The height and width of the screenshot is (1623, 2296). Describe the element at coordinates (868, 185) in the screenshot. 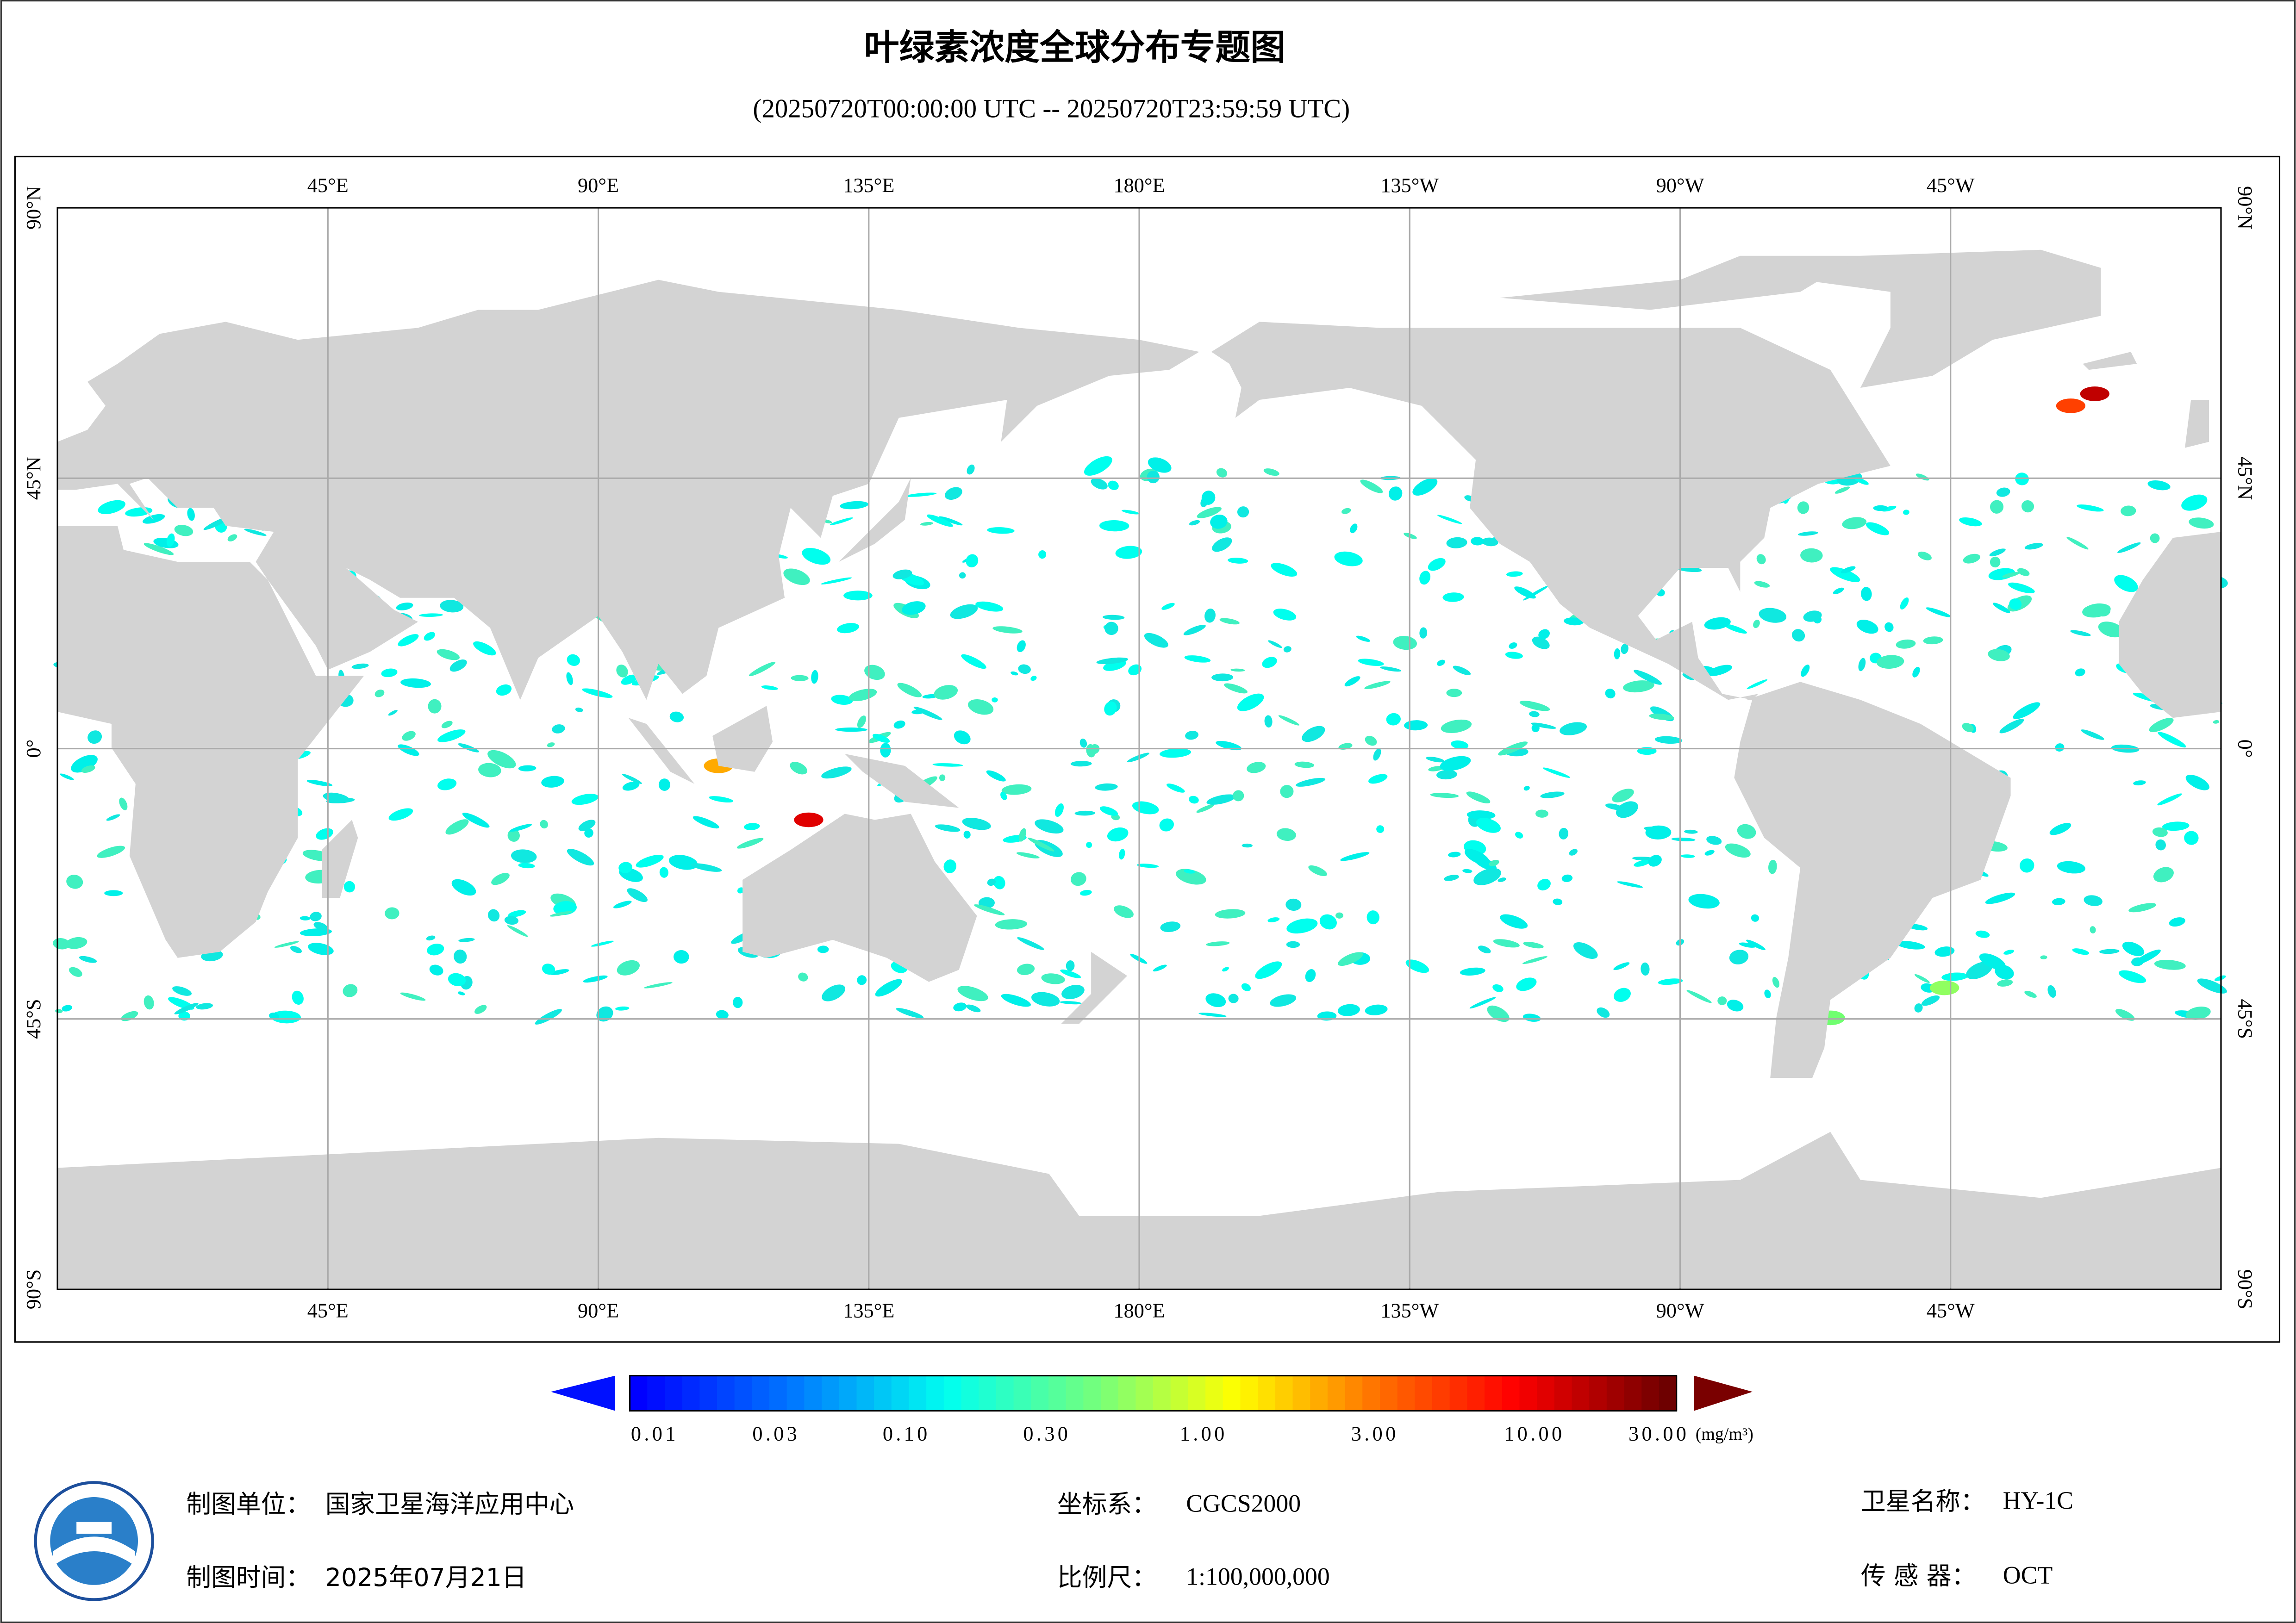

I see `lon-label: 135°E` at that location.